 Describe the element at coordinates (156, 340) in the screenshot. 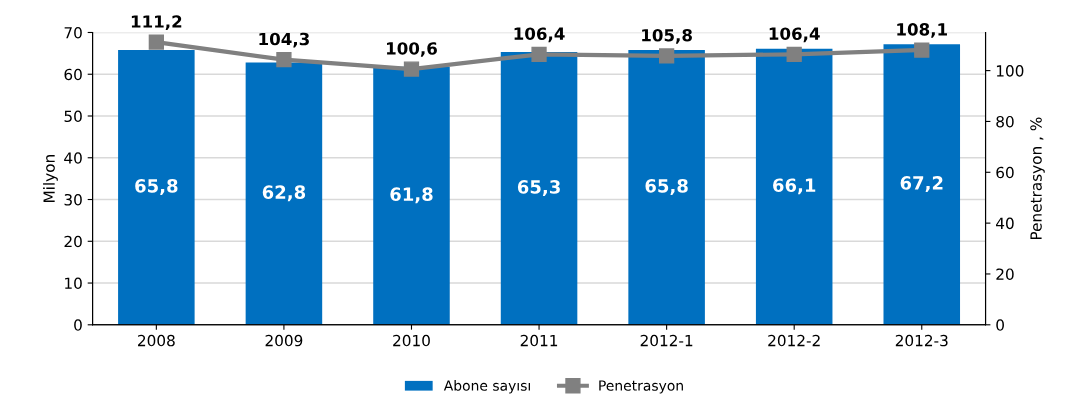

I see `x-tick-label: 2008` at that location.